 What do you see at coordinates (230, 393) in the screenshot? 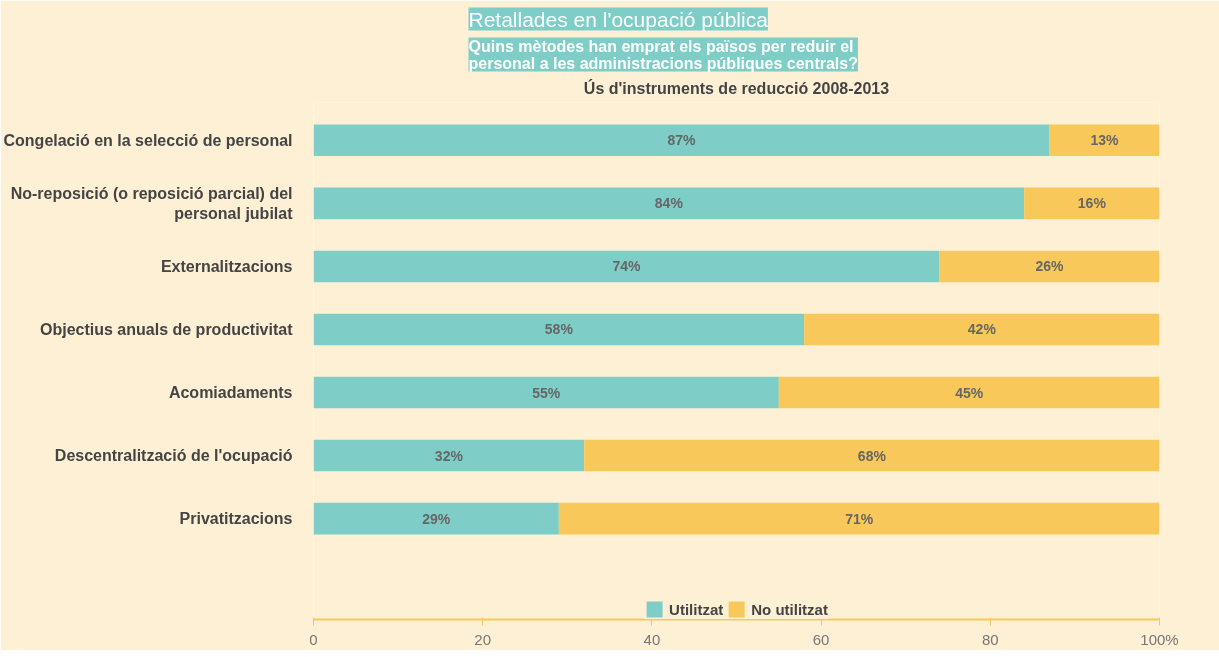
I see `y-tick-label: Acomiadaments` at bounding box center [230, 393].